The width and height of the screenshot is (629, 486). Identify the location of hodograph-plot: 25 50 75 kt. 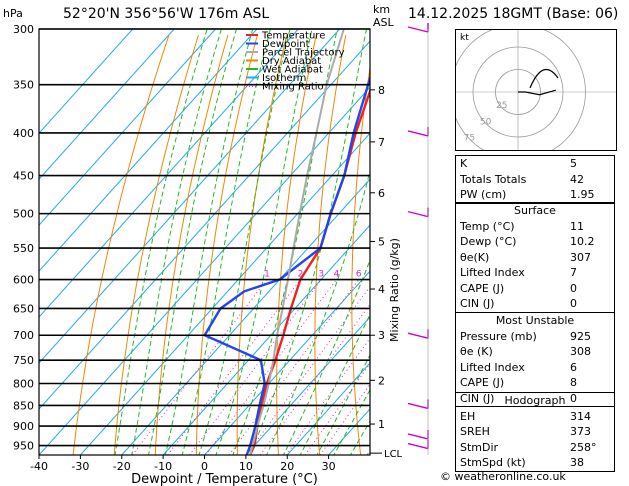
(533, 92).